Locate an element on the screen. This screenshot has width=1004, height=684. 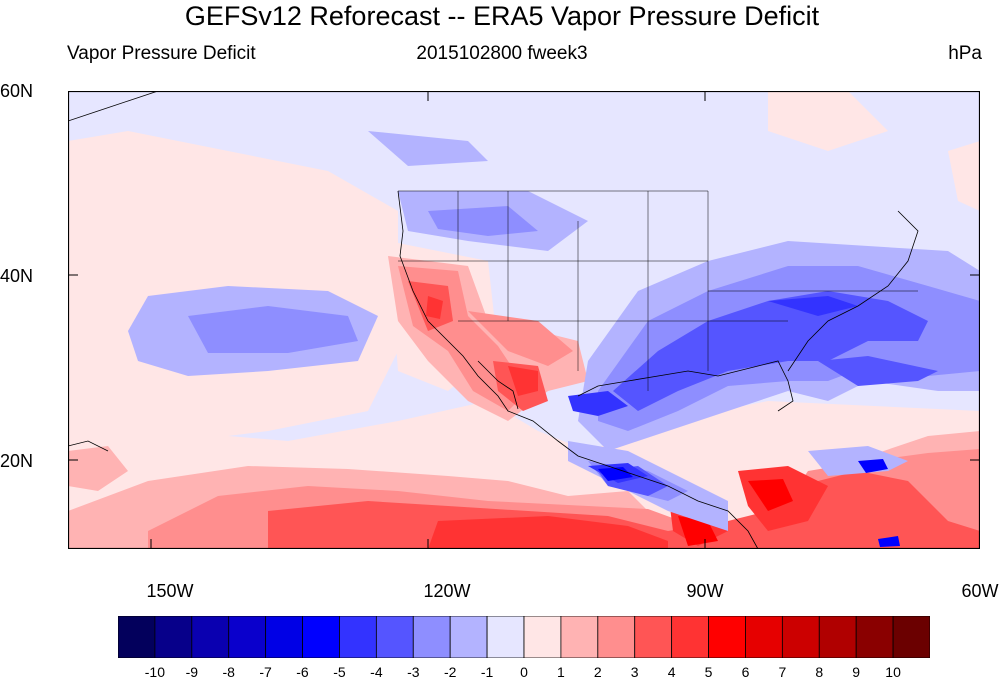
colorbar-tick-label: -7 is located at coordinates (265, 672).